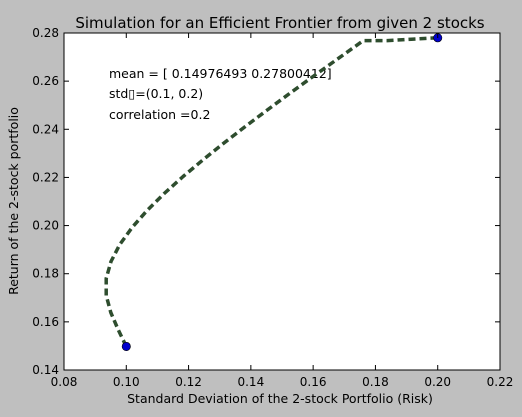 The height and width of the screenshot is (417, 522). What do you see at coordinates (500, 382) in the screenshot?
I see `x-tick-label: 0.22` at bounding box center [500, 382].